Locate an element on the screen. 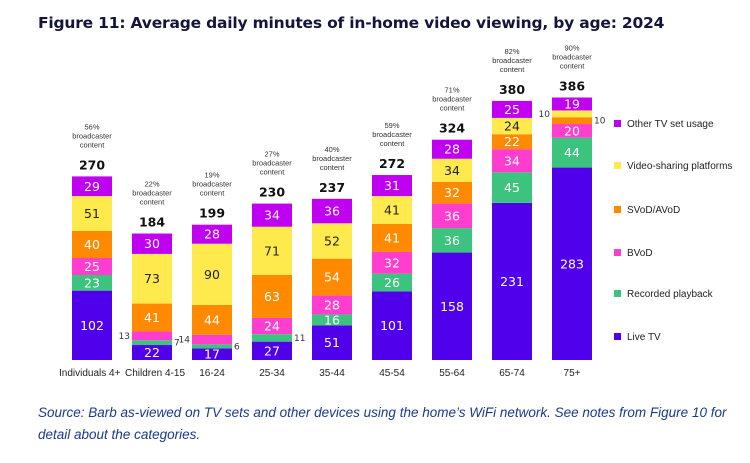 Image resolution: width=750 pixels, height=463 pixels. broadcaster-share-label: 40% is located at coordinates (331, 149).